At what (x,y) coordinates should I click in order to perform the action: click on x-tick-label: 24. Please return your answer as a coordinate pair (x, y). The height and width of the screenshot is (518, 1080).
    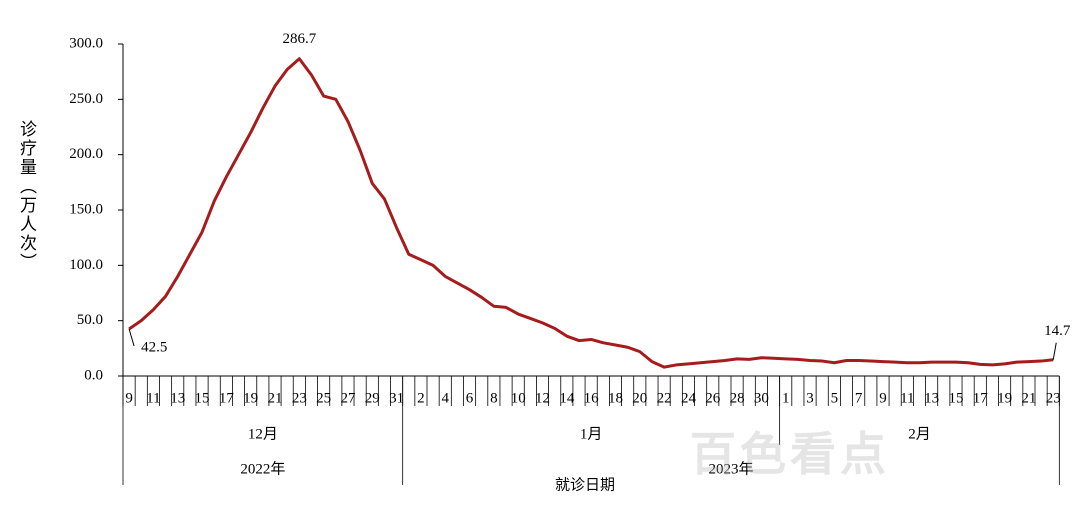
    Looking at the image, I should click on (689, 398).